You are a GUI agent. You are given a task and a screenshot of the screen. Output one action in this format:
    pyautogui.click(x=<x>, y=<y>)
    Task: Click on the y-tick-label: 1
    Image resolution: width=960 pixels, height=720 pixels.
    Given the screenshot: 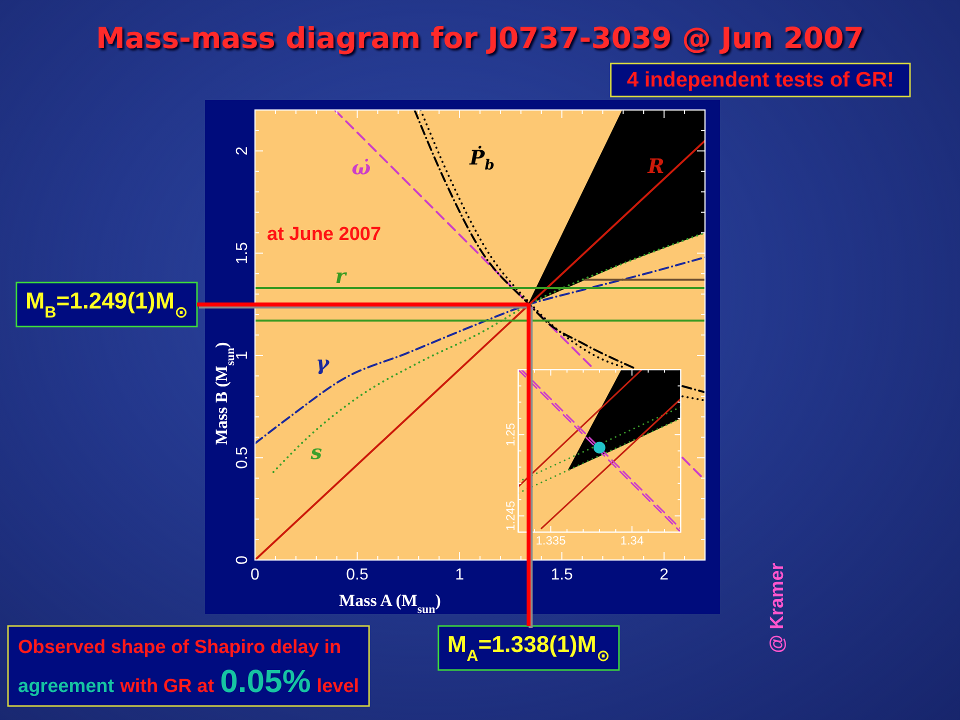 What is the action you would take?
    pyautogui.click(x=242, y=355)
    